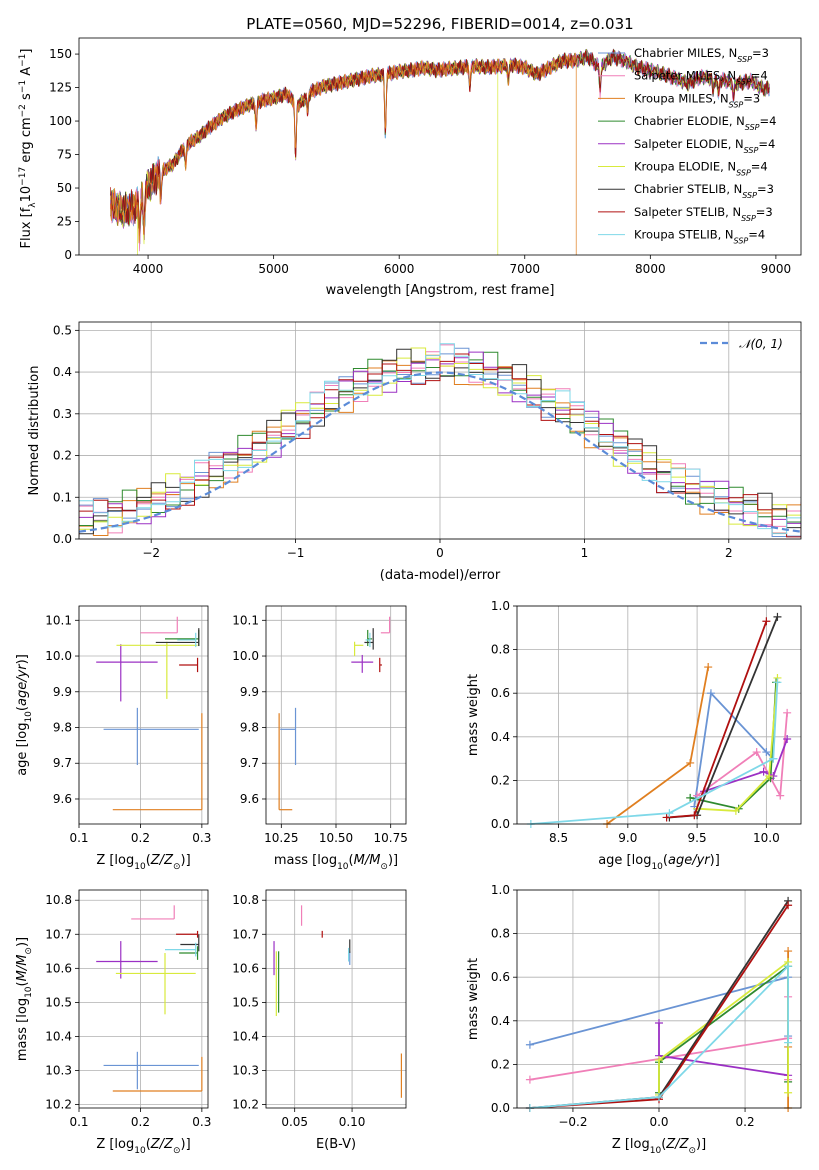 This screenshot has height=1170, width=819. I want to click on y-tick-label: 10.1, so click(58, 620).